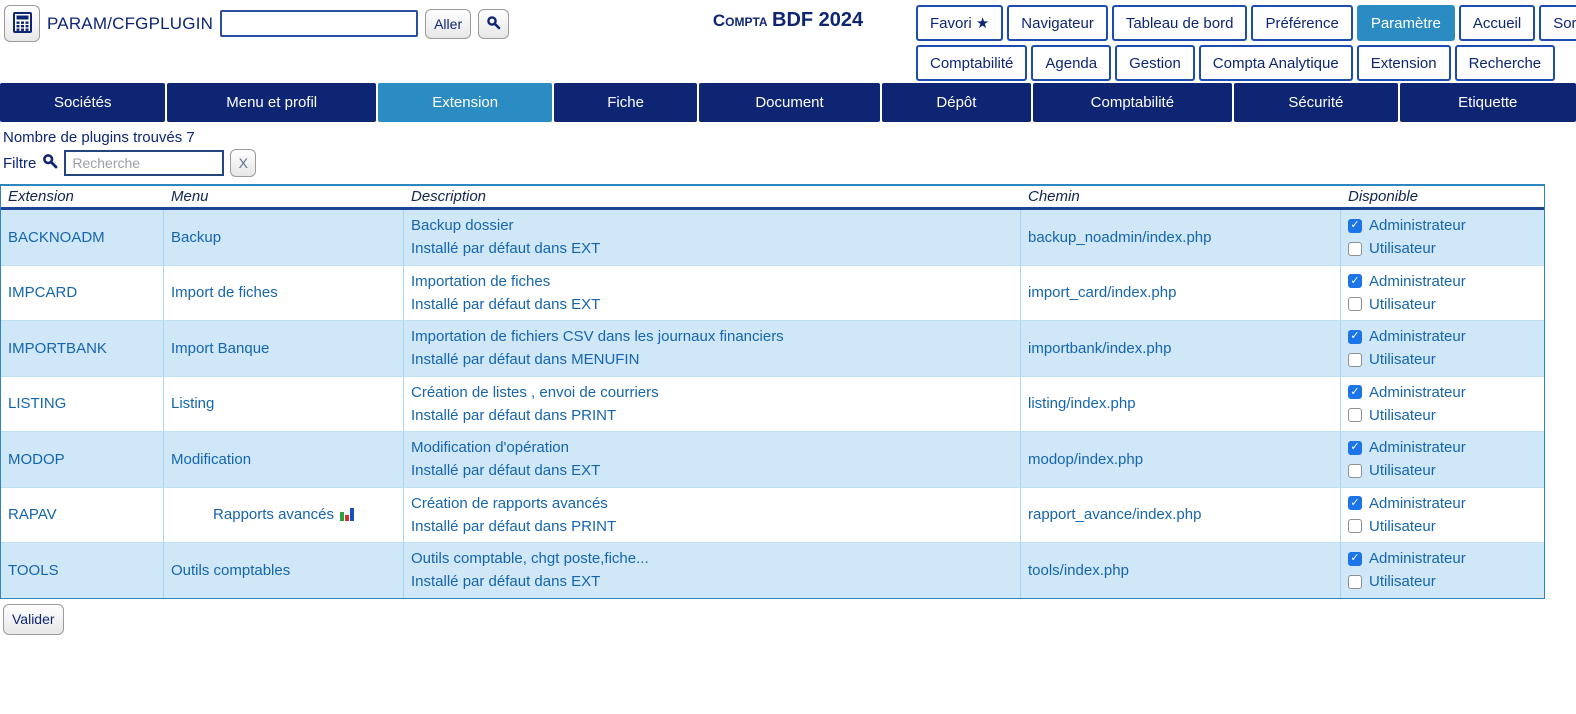  What do you see at coordinates (346, 515) in the screenshot?
I see `bar-chart-icon` at bounding box center [346, 515].